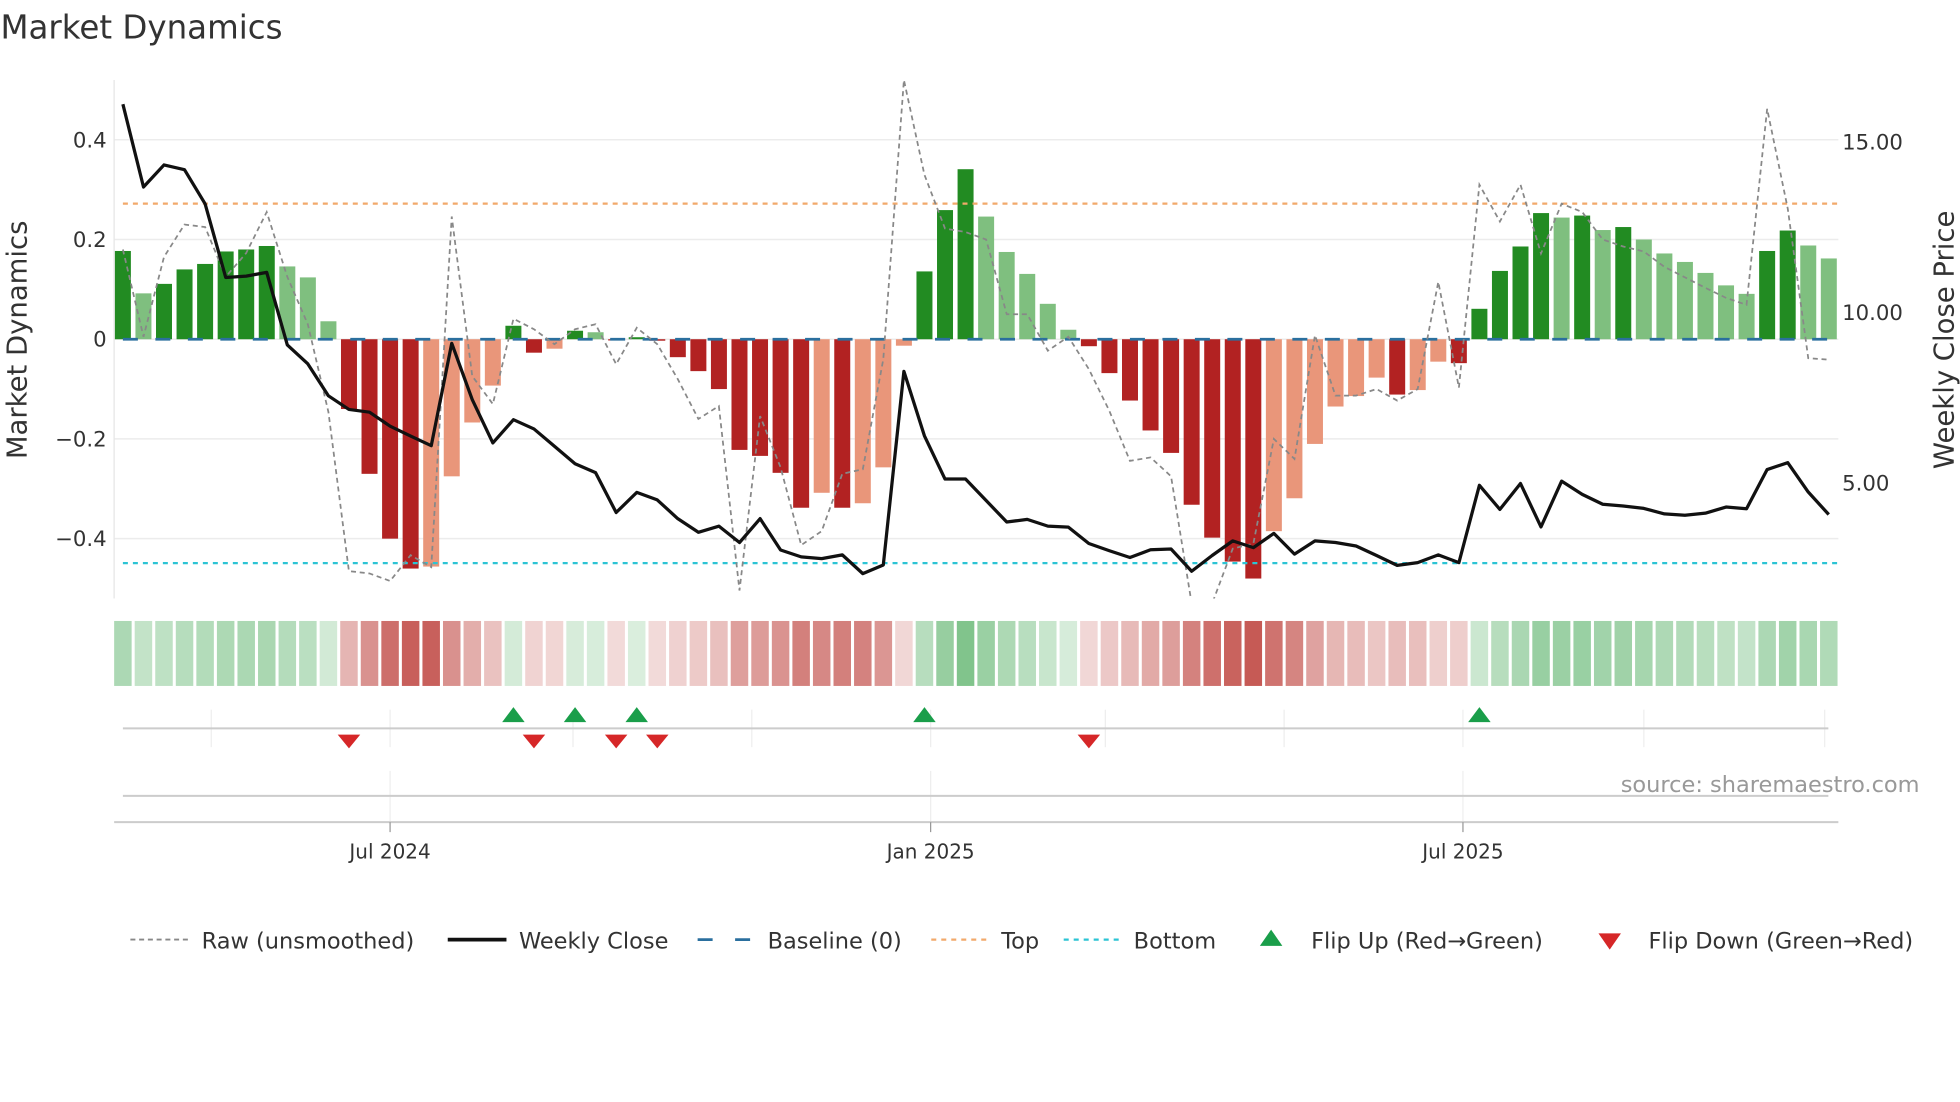 This screenshot has height=1102, width=1960. Describe the element at coordinates (799, 941) in the screenshot. I see `legend-item-baseline: Baseline (0)` at that location.